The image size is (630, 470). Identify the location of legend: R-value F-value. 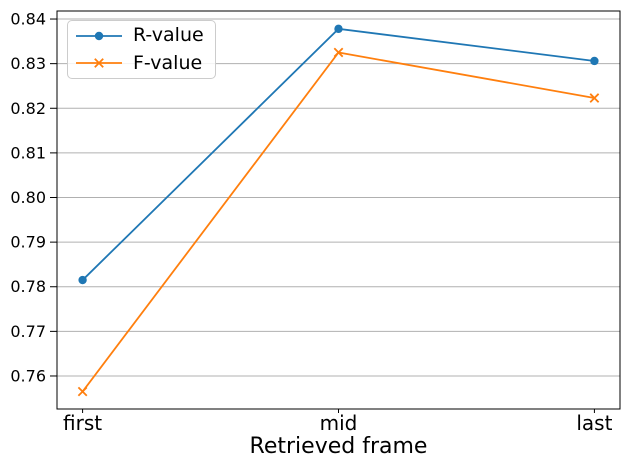
(141, 49).